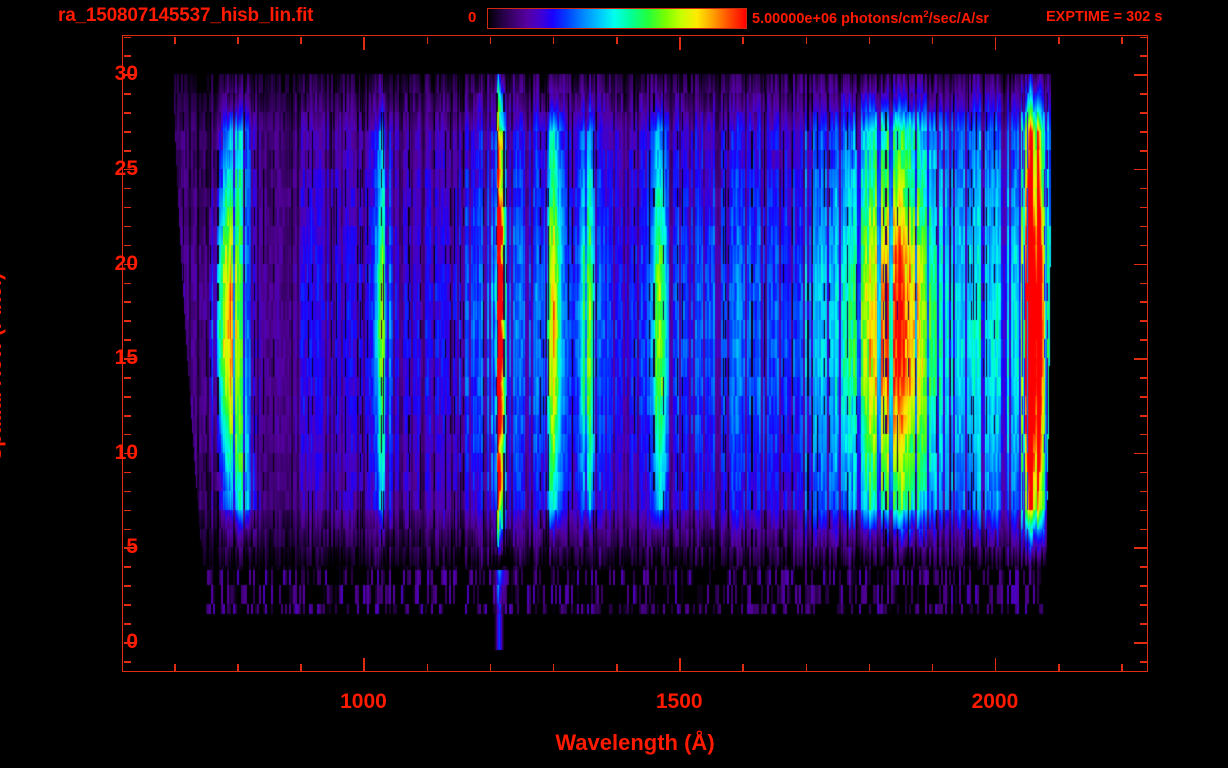 The height and width of the screenshot is (768, 1228). What do you see at coordinates (186, 15) in the screenshot?
I see `page-title: ra_150807145537_hisb_lin.fit` at bounding box center [186, 15].